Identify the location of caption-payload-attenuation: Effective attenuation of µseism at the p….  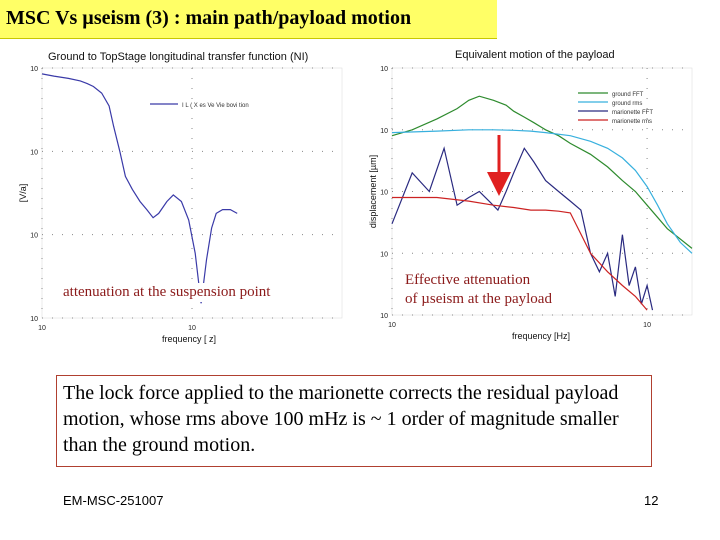
(478, 290).